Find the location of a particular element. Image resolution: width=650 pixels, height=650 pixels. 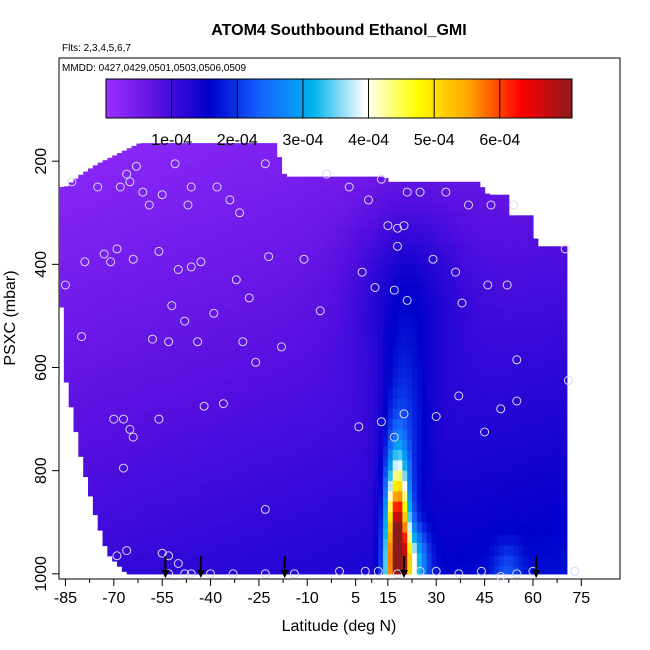

colorbar-tick-label: 2e-04 is located at coordinates (237, 140).